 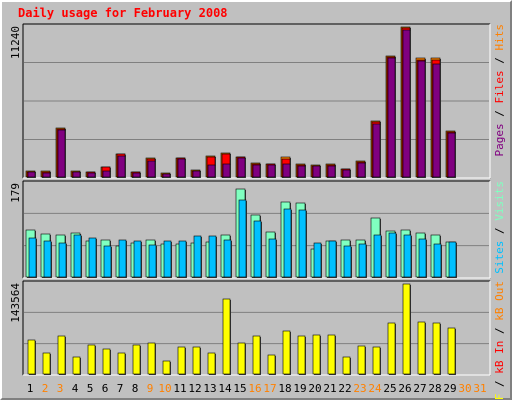 What do you see at coordinates (449, 388) in the screenshot?
I see `x-tick-label: 29` at bounding box center [449, 388].